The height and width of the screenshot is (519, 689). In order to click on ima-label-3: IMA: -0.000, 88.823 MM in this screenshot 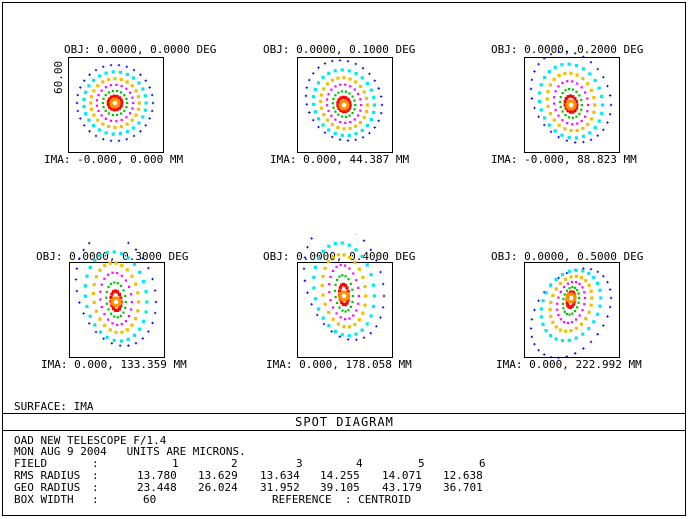, I will do `click(564, 159)`.